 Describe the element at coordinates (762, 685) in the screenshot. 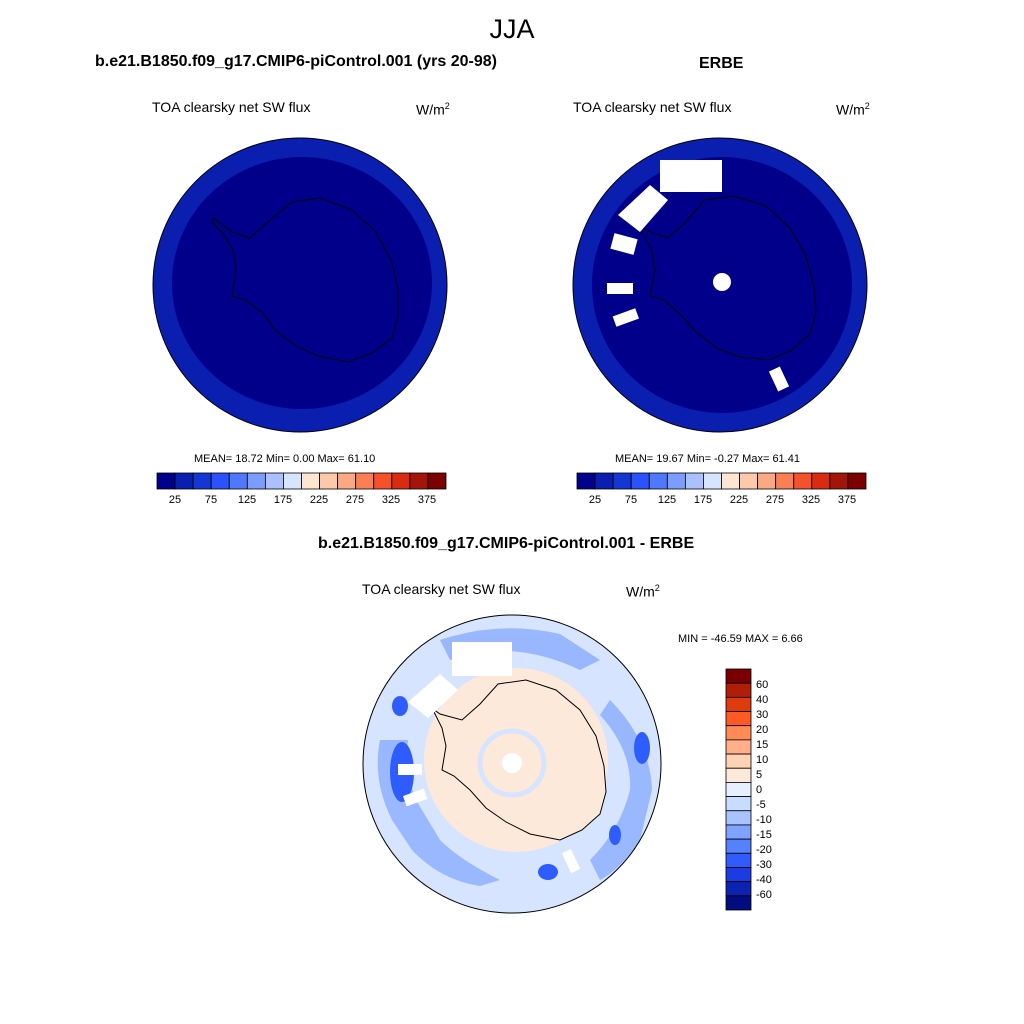

I see `colorbar-tick-label: 60` at that location.